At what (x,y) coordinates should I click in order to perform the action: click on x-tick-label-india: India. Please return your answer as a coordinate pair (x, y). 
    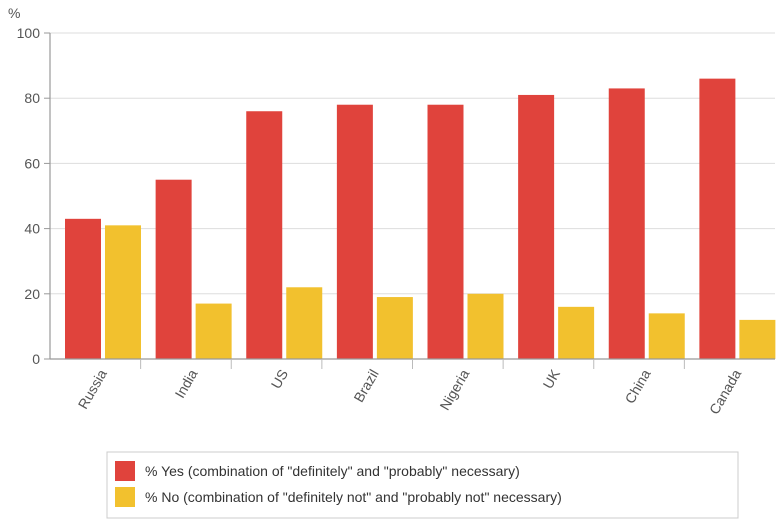
    Looking at the image, I should click on (185, 383).